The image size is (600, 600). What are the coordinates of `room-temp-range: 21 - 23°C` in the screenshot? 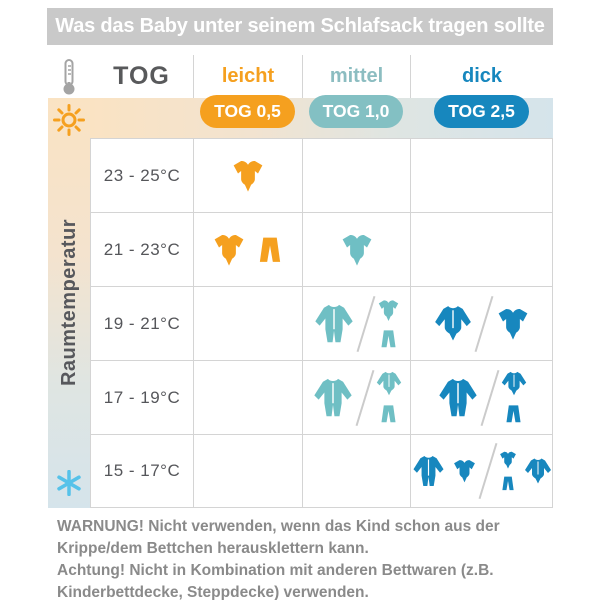 It's located at (141, 249).